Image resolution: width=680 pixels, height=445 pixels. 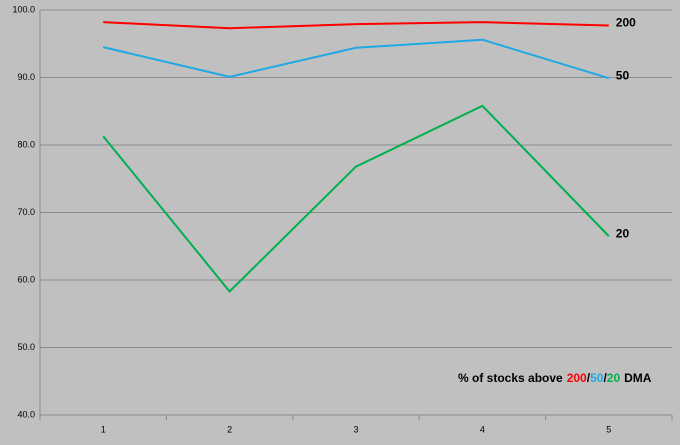 I want to click on annotation: % of stocks above 200/50/20 DMA, so click(x=555, y=378).